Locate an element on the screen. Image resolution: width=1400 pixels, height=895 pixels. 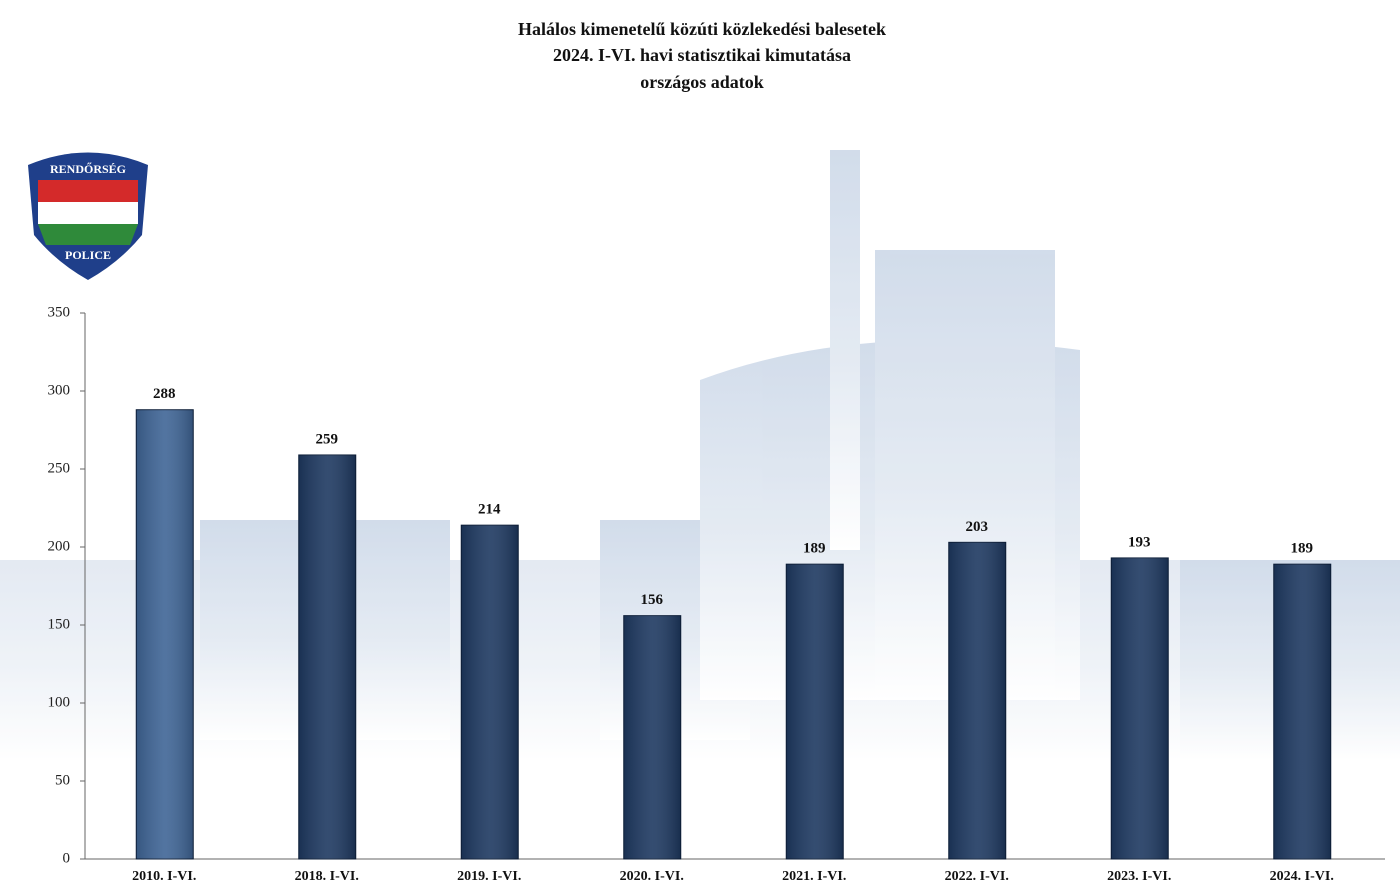
value-label: 259 is located at coordinates (327, 439).